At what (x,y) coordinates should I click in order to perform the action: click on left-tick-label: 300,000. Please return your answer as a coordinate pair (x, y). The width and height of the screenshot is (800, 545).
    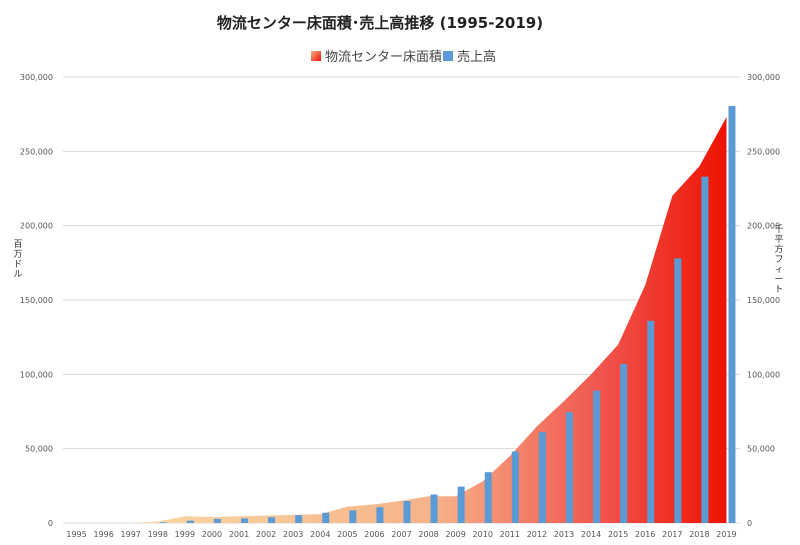
    Looking at the image, I should click on (36, 77).